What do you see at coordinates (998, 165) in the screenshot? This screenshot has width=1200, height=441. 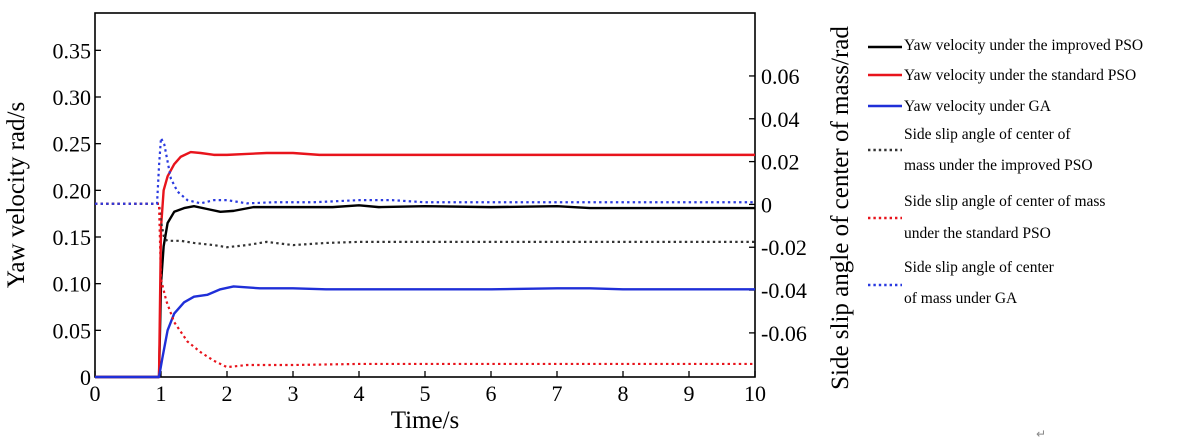 I see `legend-label-improved-pso-slip-line2: mass under the improved PSO` at bounding box center [998, 165].